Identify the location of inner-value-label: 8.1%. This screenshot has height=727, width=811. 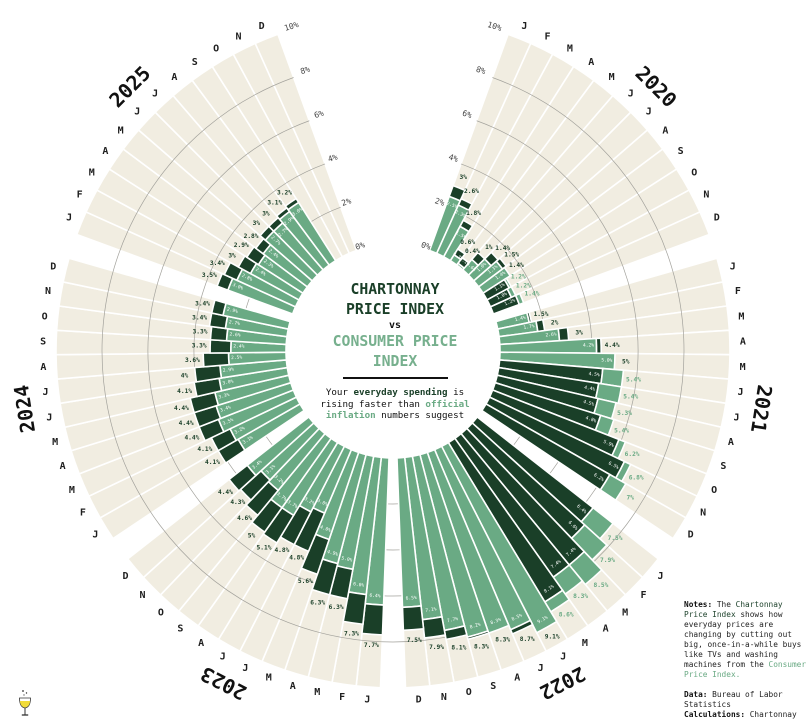
(549, 589).